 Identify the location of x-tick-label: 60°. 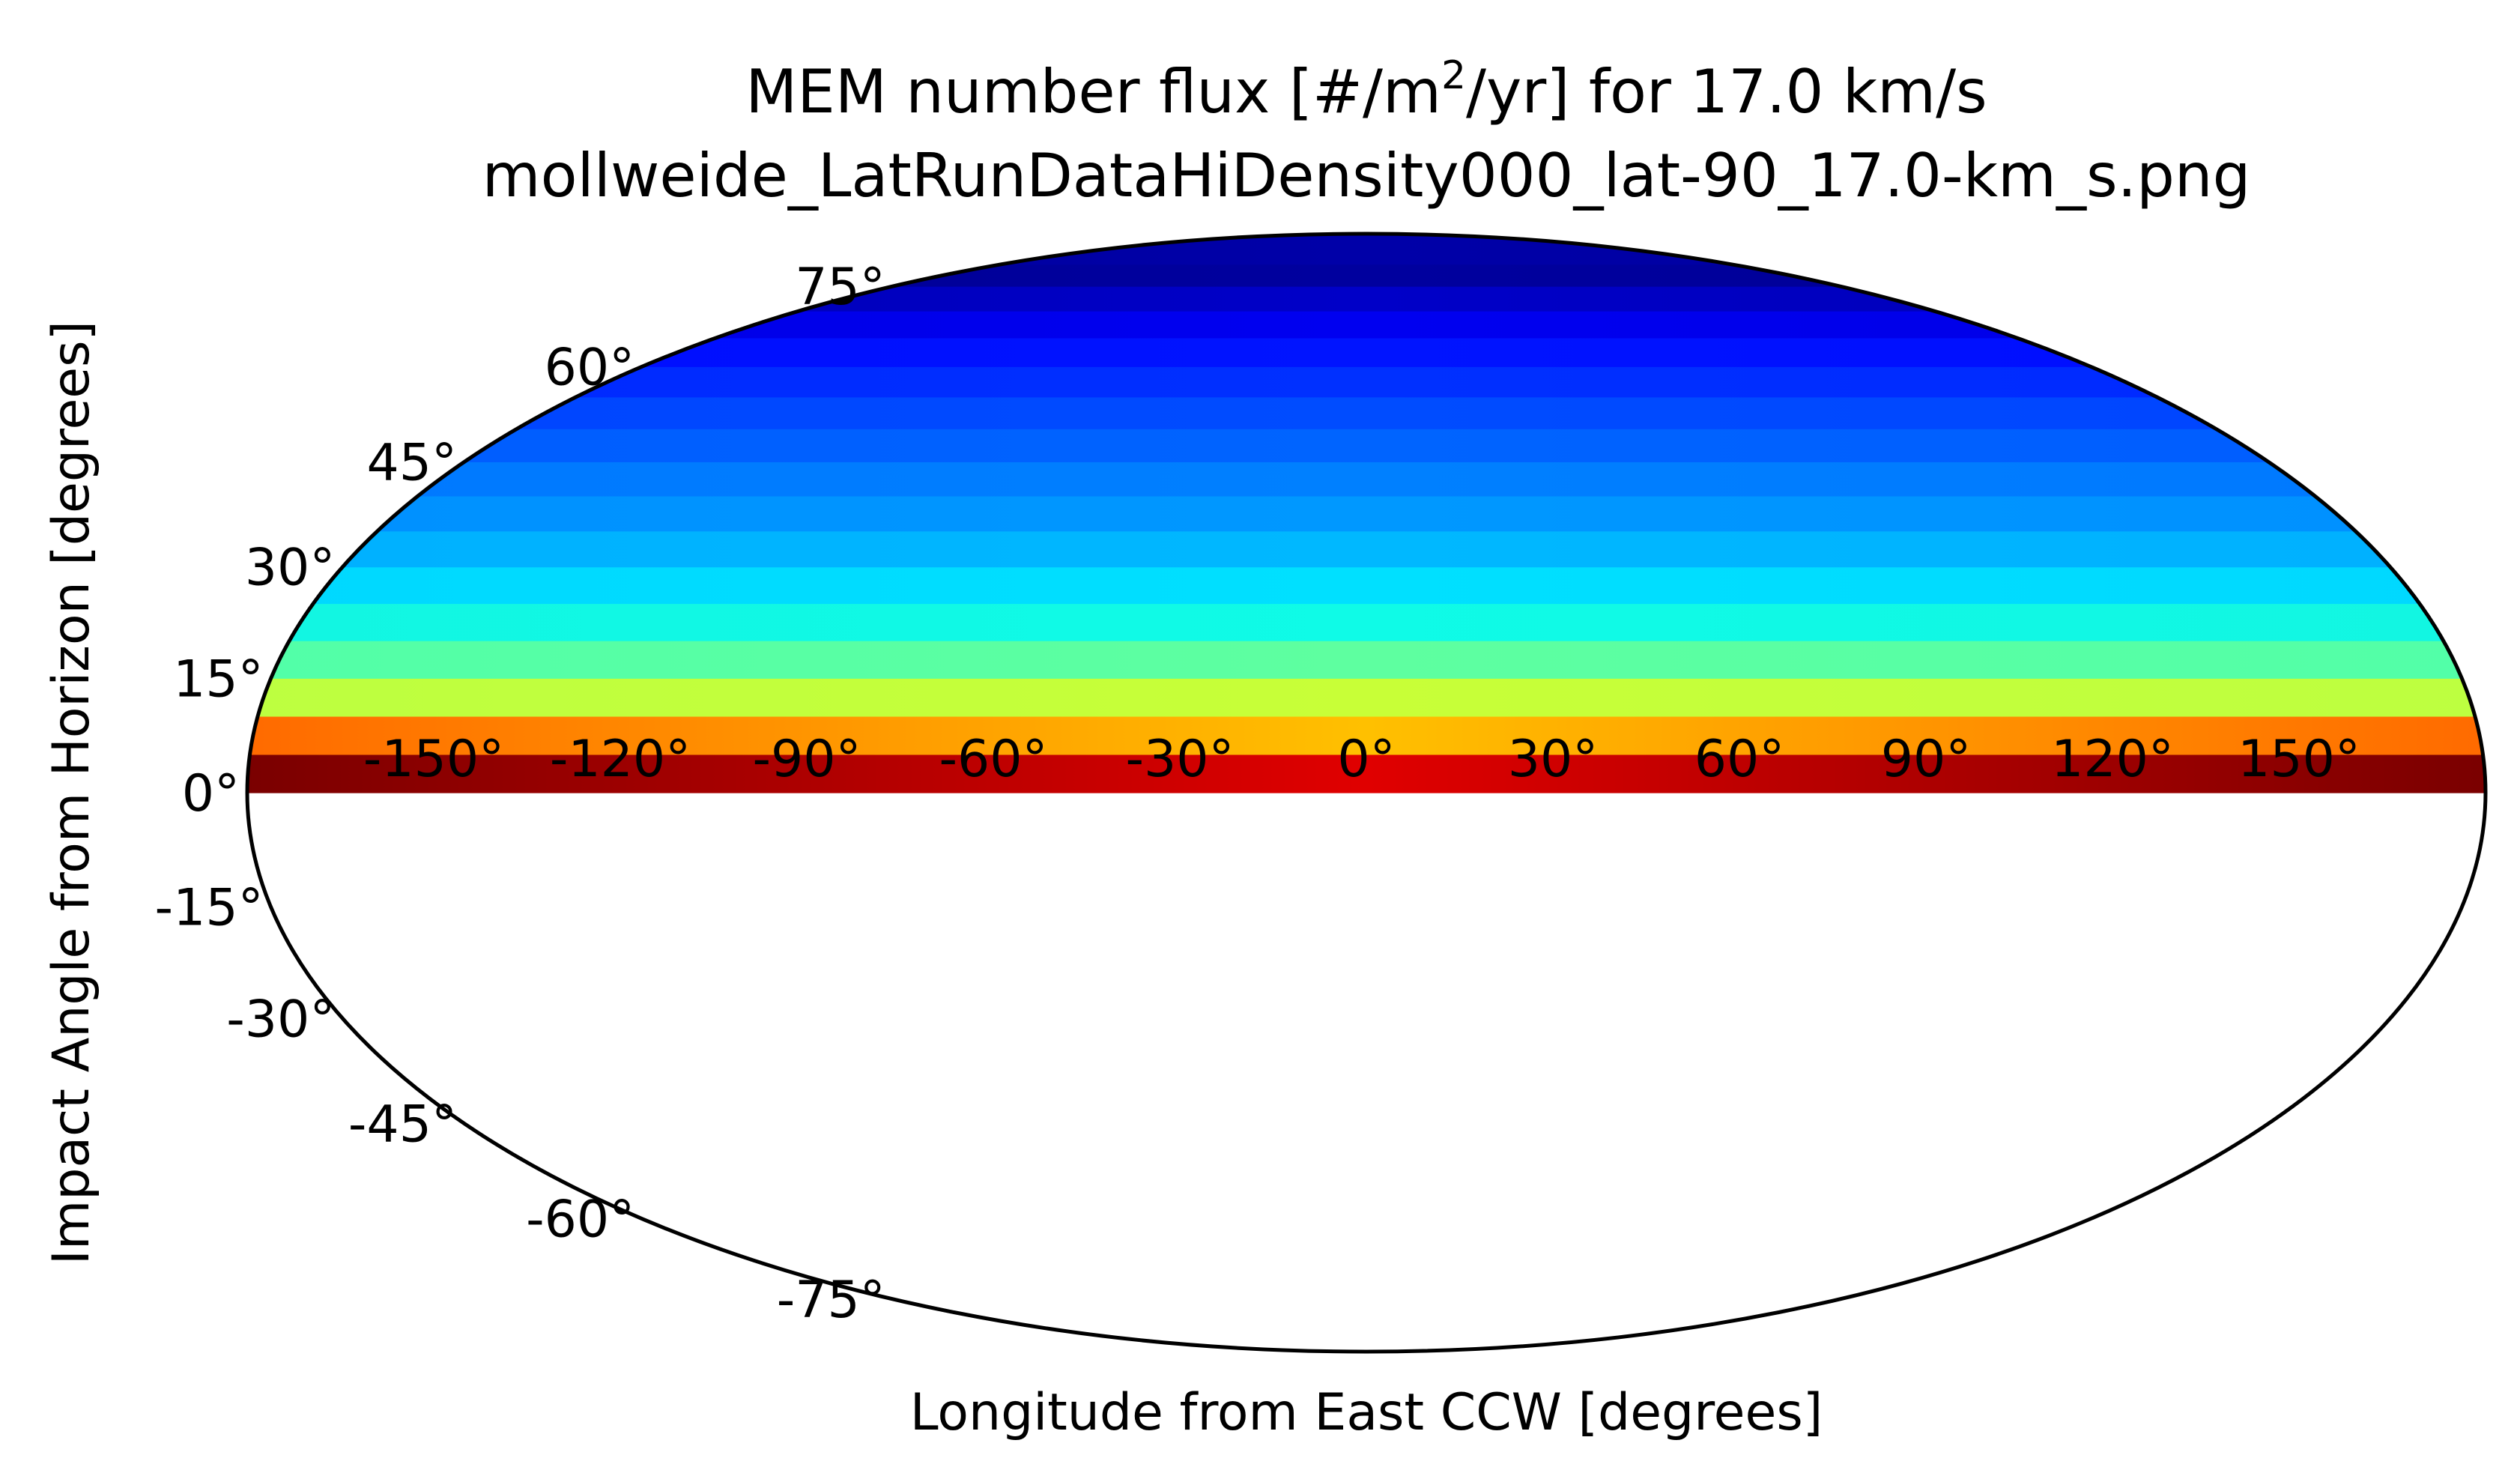
(1739, 760).